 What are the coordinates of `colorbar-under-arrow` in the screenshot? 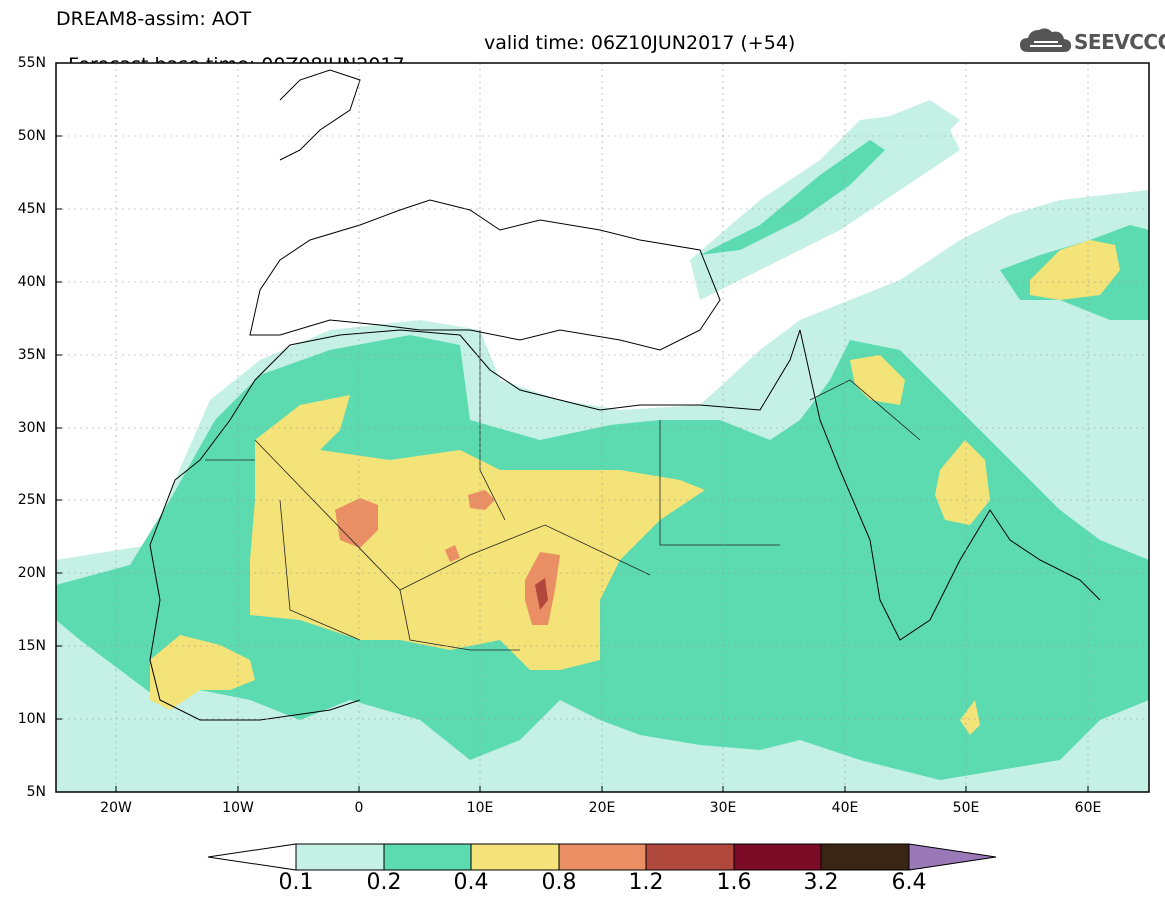 It's located at (252, 857).